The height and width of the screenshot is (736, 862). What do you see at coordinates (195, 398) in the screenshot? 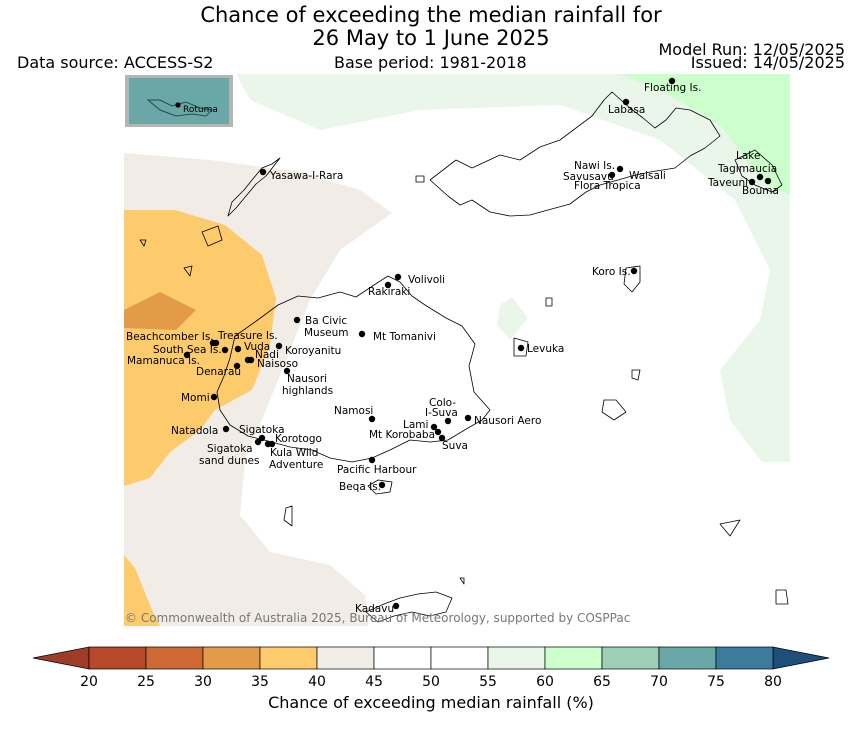
I see `place-label: Momi` at bounding box center [195, 398].